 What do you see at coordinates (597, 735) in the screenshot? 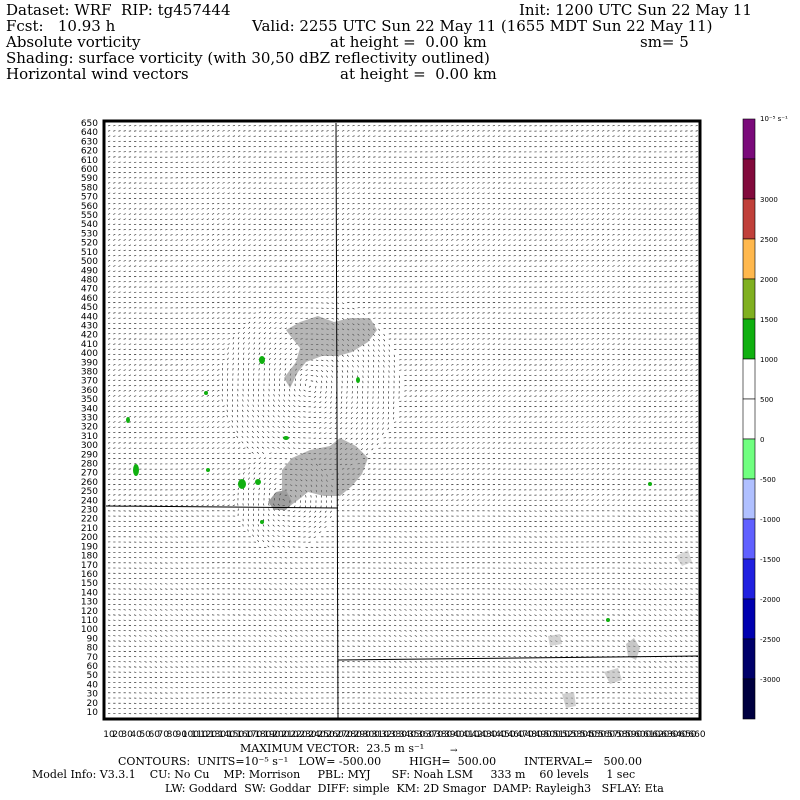
I see `x-tick-label: 550` at bounding box center [597, 735].